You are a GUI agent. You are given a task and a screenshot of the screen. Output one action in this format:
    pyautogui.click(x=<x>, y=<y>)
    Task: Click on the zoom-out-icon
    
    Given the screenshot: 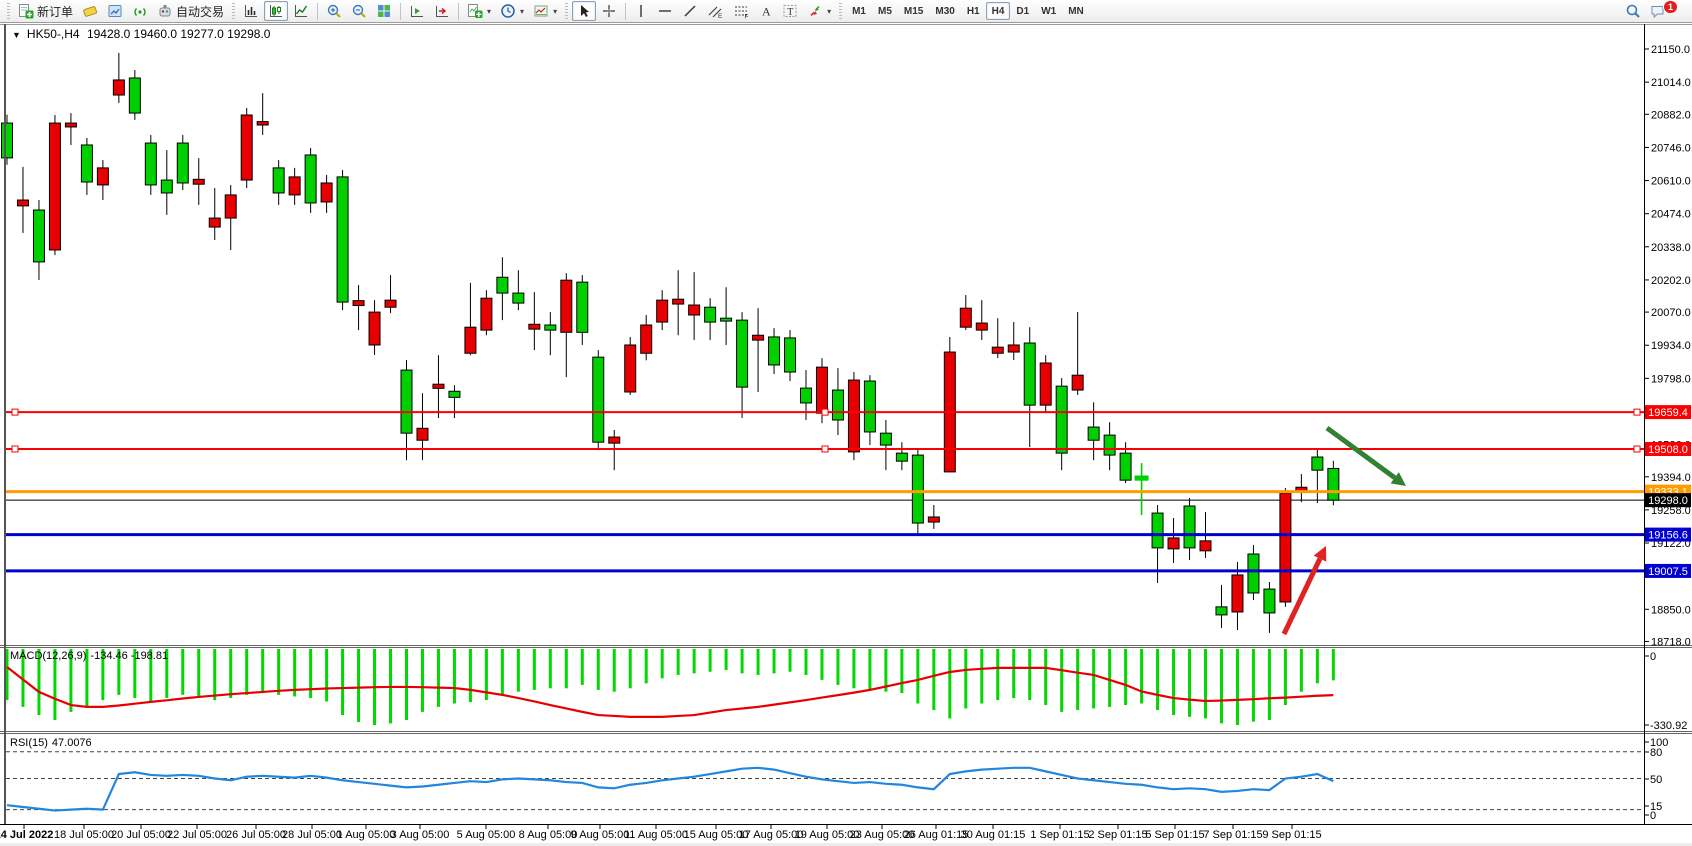 What is the action you would take?
    pyautogui.click(x=359, y=11)
    